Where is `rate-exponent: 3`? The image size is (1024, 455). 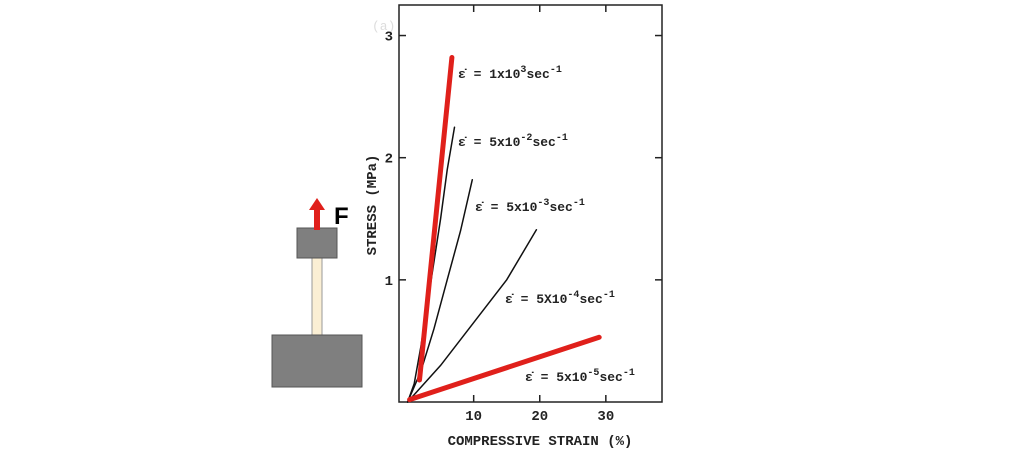 rate-exponent: 3 is located at coordinates (523, 70).